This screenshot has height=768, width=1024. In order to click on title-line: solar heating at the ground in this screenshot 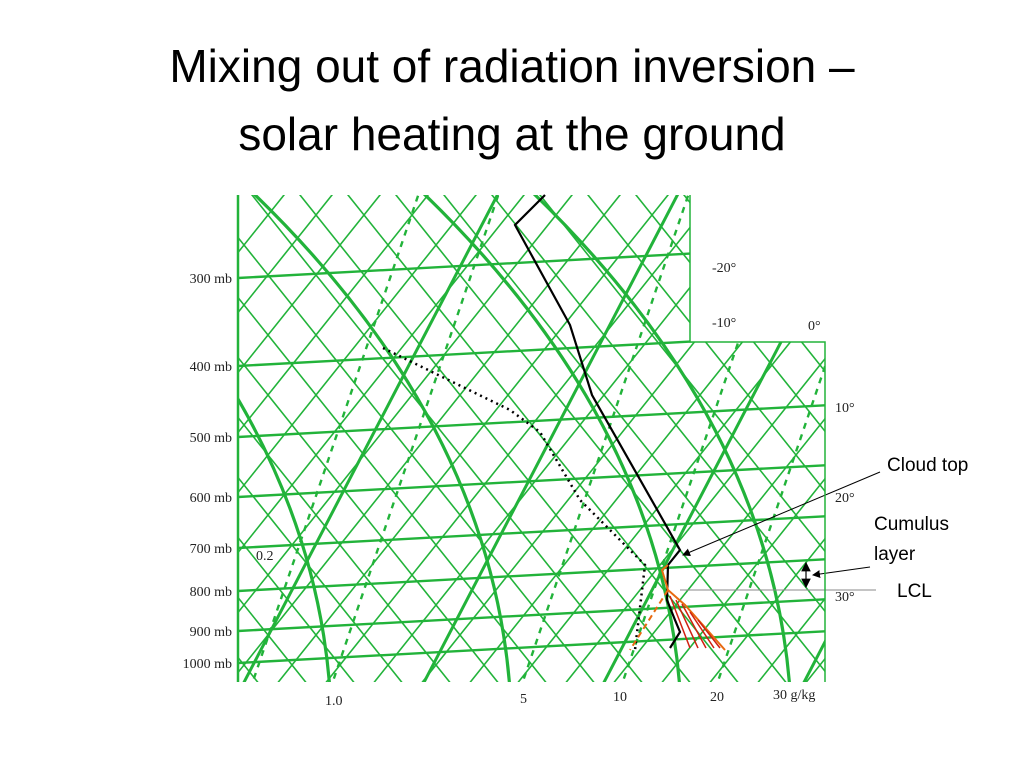, I will do `click(511, 134)`.